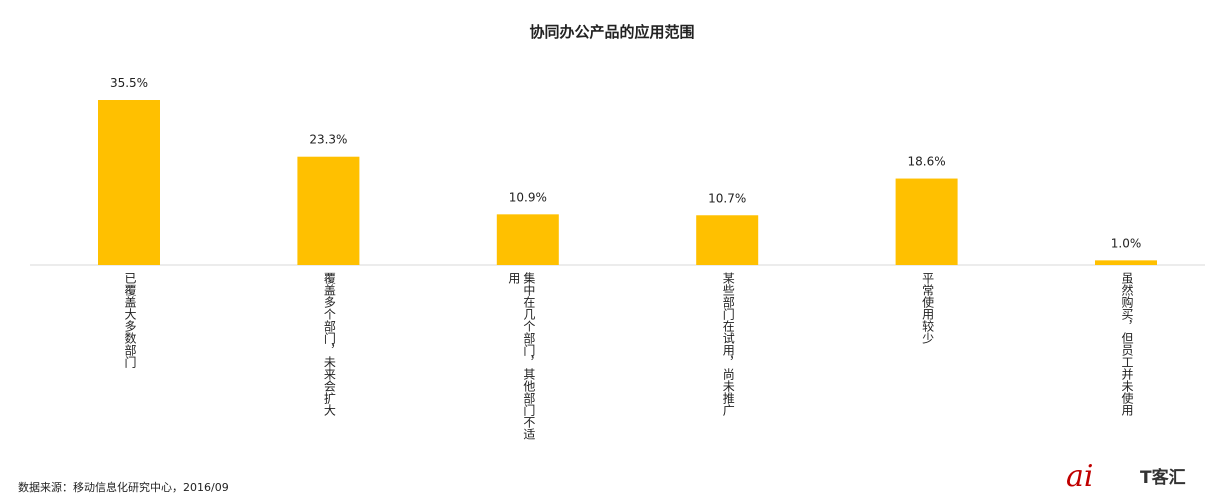 The width and height of the screenshot is (1206, 502). What do you see at coordinates (521, 356) in the screenshot?
I see `x-tick-label: 集中在几个部门，其他部门不适用` at bounding box center [521, 356].